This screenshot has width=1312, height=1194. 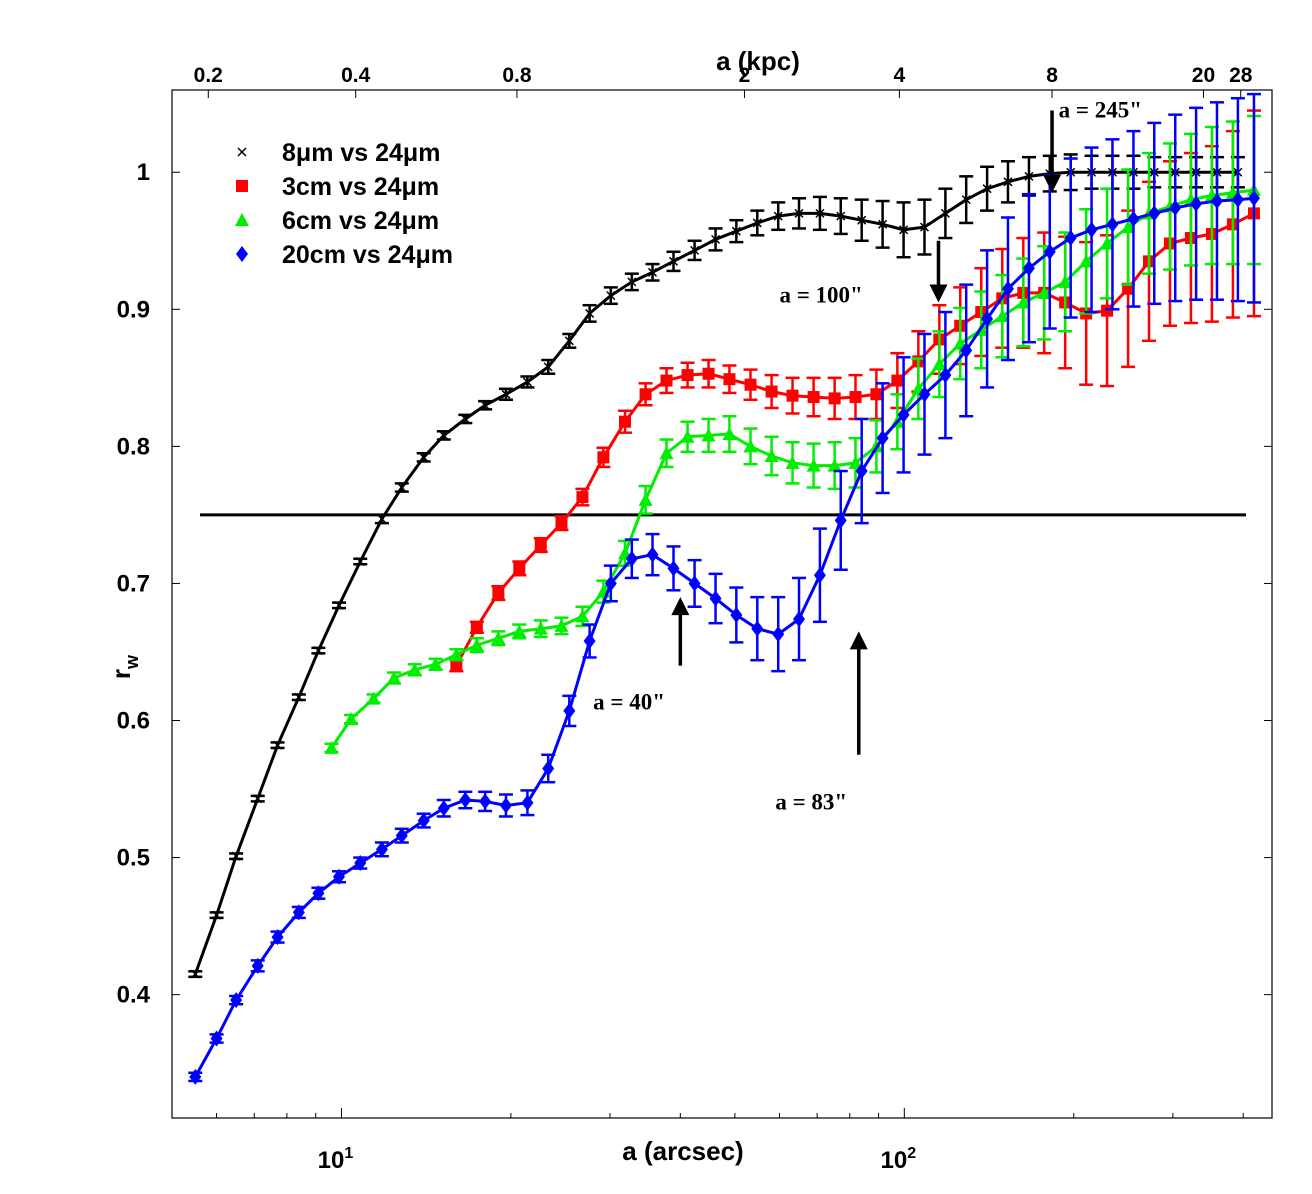 What do you see at coordinates (336, 1159) in the screenshot?
I see `x-tick-label: 10¹` at bounding box center [336, 1159].